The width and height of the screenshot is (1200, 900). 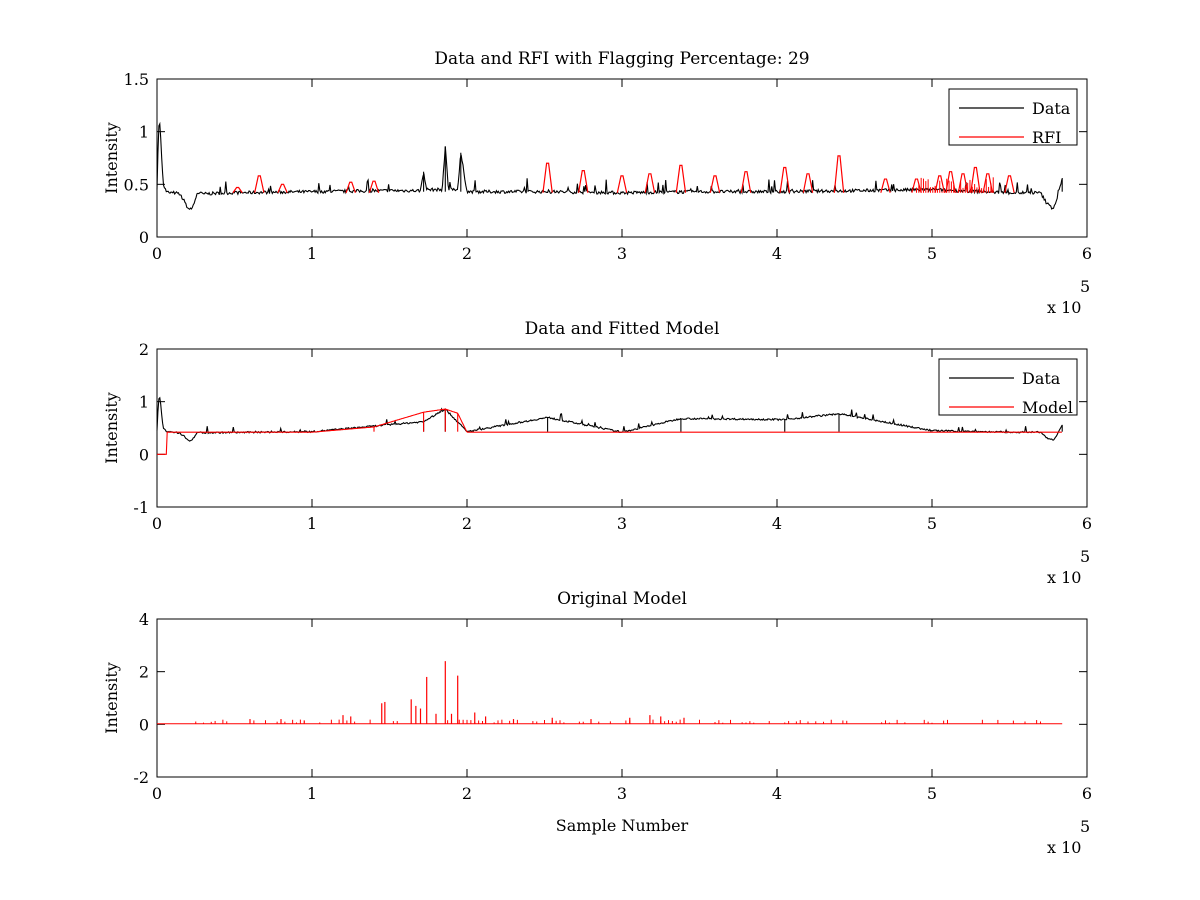 What do you see at coordinates (144, 619) in the screenshot?
I see `y-tick-label: 4` at bounding box center [144, 619].